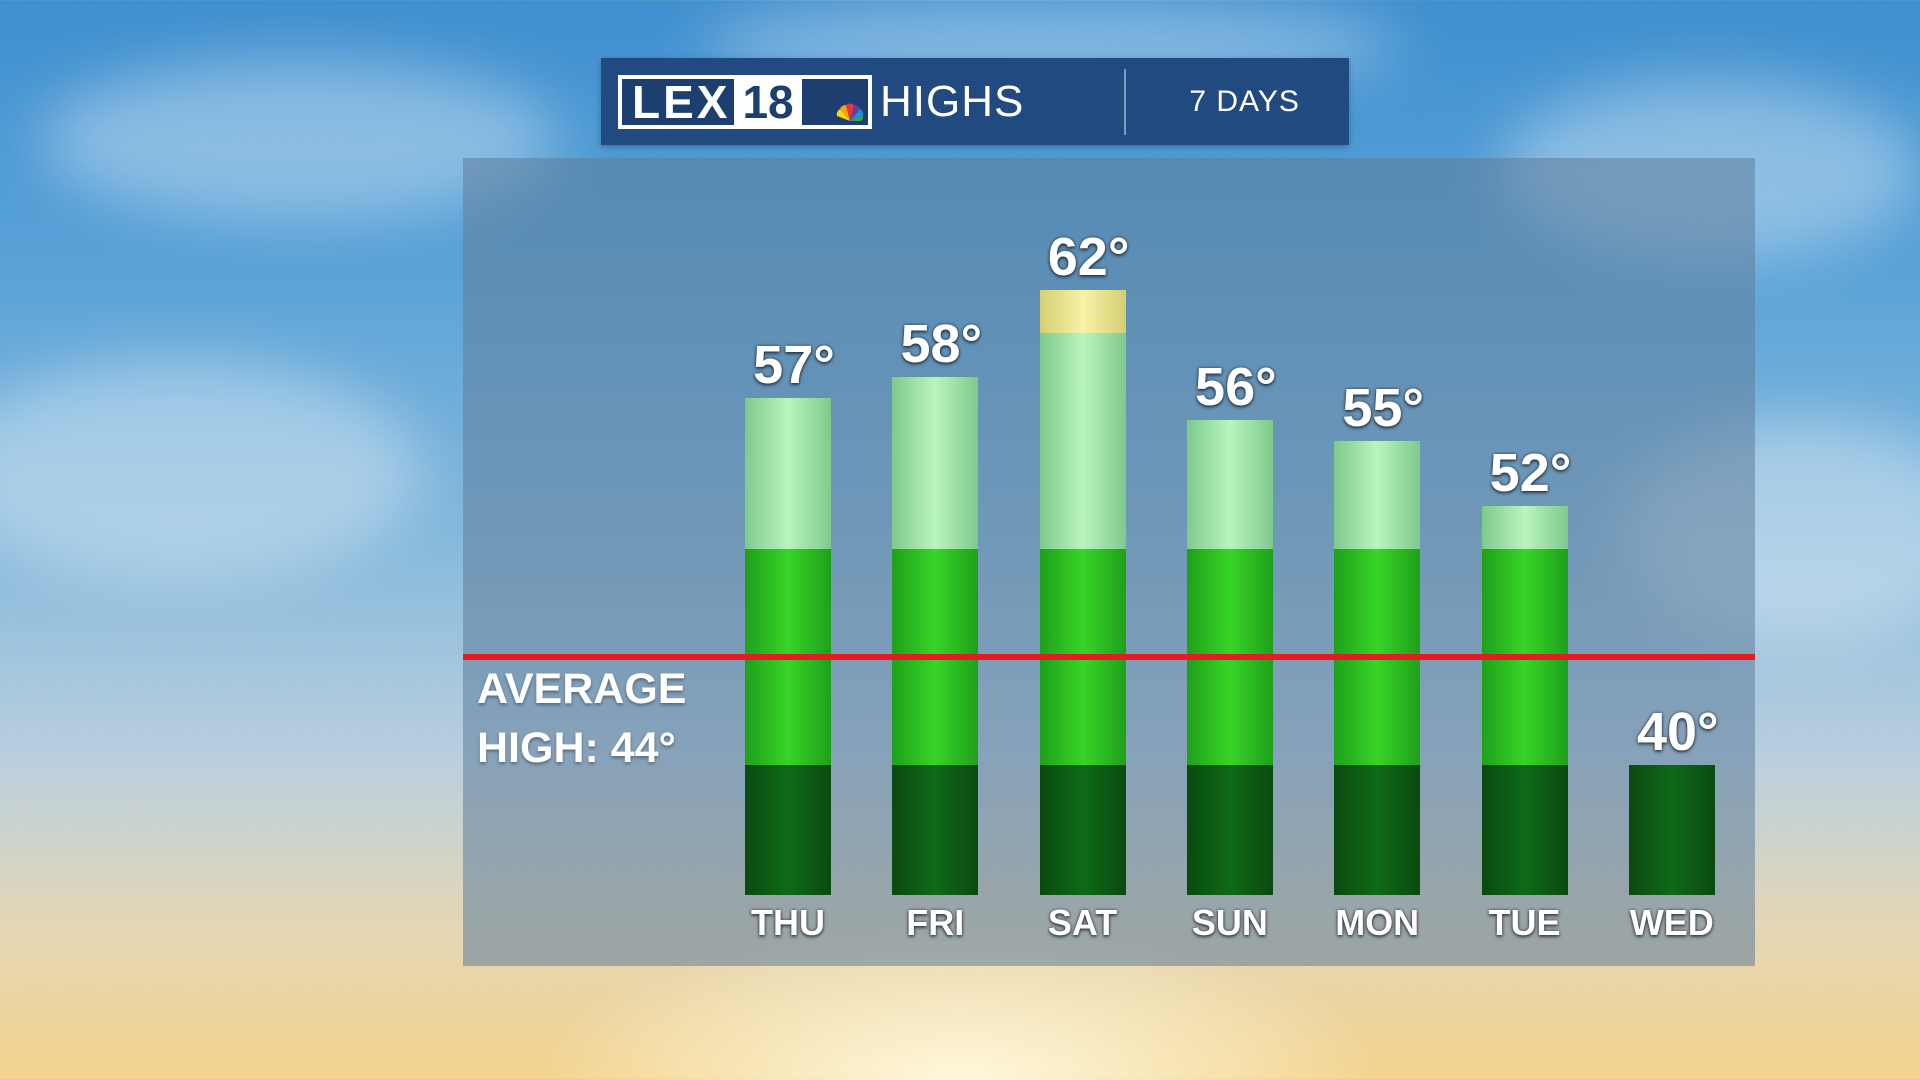 The height and width of the screenshot is (1080, 1920). Describe the element at coordinates (210, 470) in the screenshot. I see `cloud` at that location.